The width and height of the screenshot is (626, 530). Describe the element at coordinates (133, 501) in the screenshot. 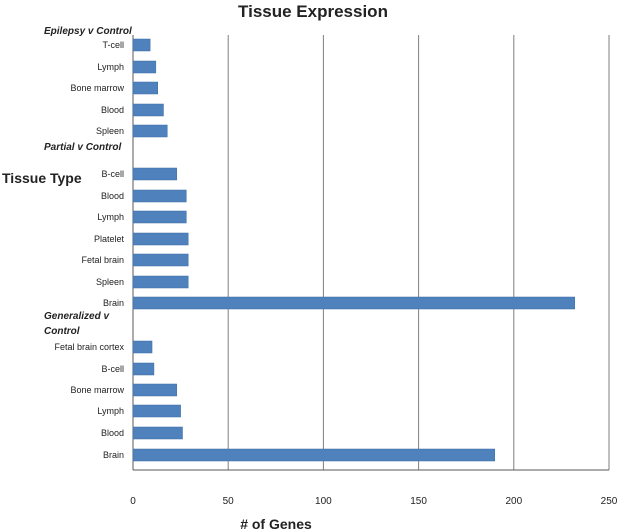

I see `x-tick-label: 0` at that location.